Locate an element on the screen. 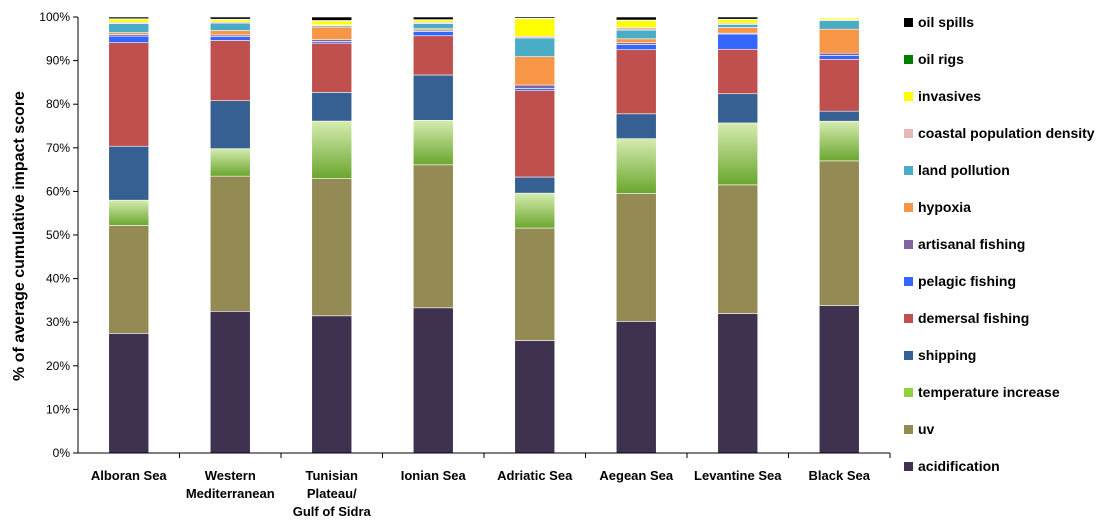 The image size is (1106, 522). legend-label: land pollution is located at coordinates (964, 170).